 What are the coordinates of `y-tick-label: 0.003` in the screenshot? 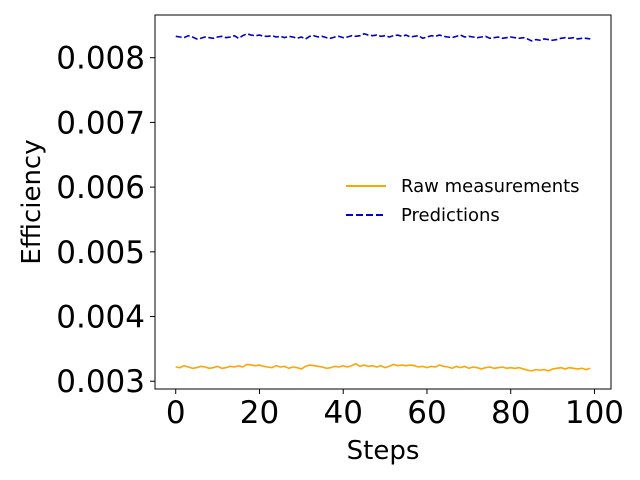 It's located at (100, 382).